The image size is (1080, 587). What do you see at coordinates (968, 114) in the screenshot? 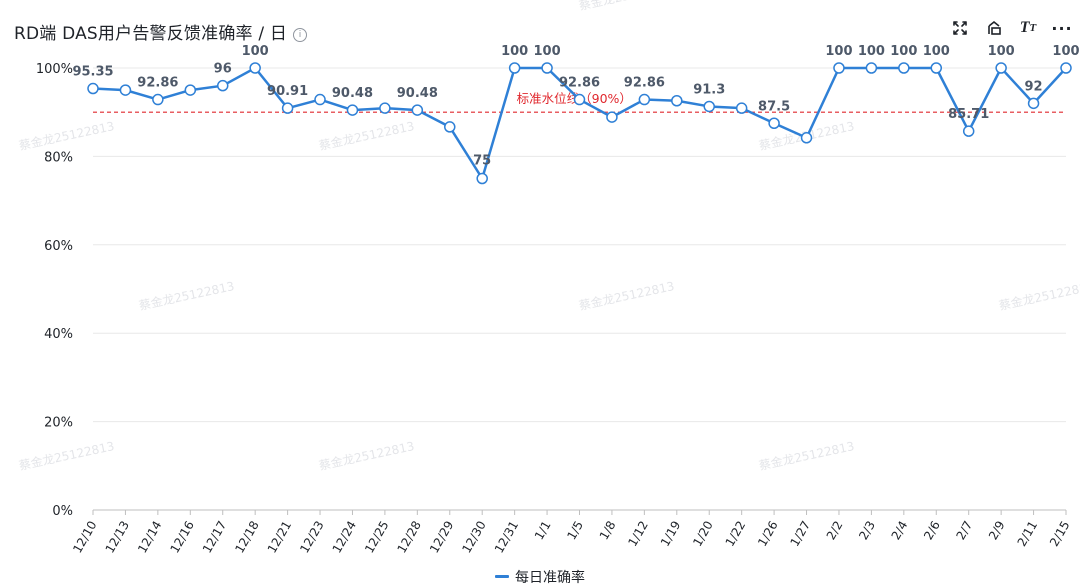
I see `data-label: 85.71` at bounding box center [968, 114].